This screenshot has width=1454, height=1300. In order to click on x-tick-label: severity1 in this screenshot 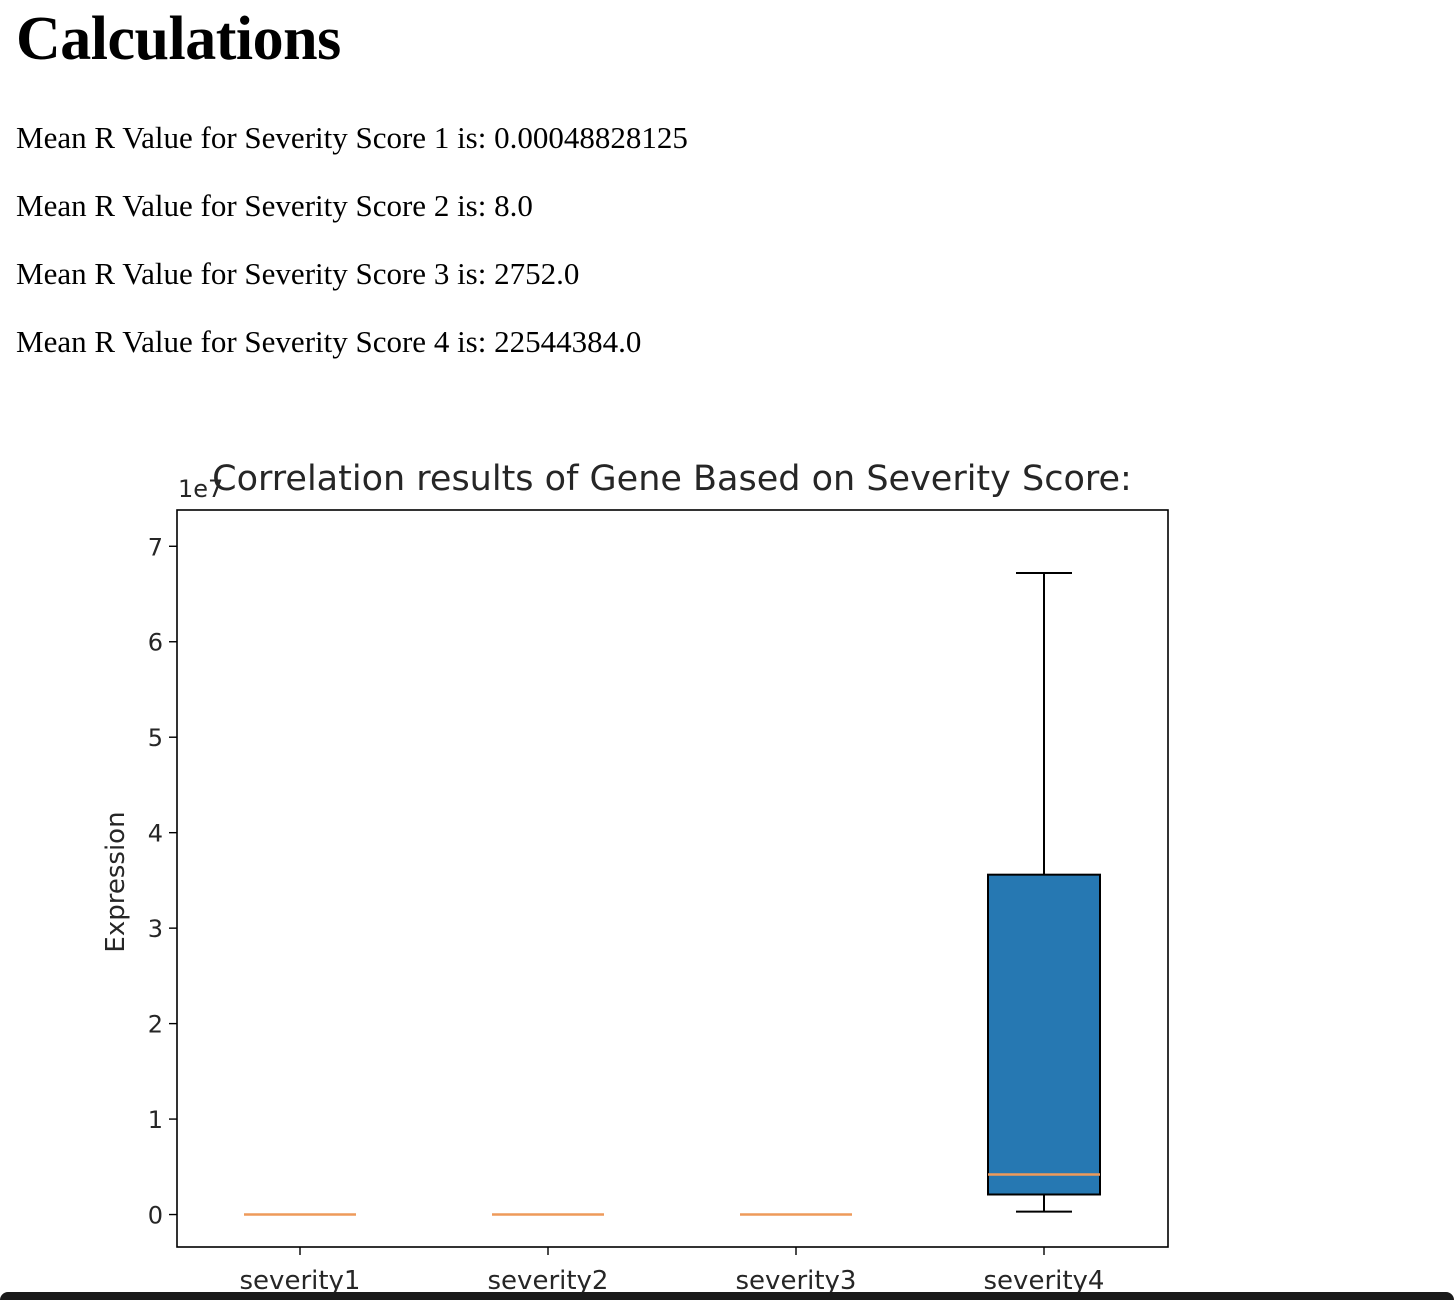, I will do `click(300, 1281)`.